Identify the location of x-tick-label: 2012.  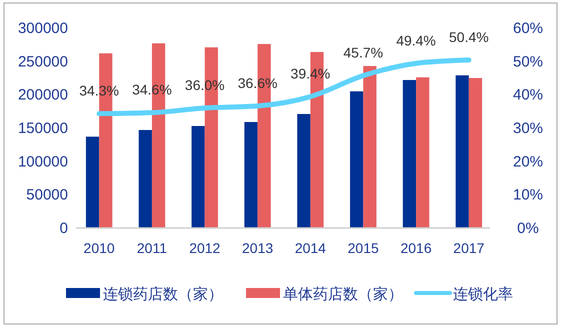
(205, 248).